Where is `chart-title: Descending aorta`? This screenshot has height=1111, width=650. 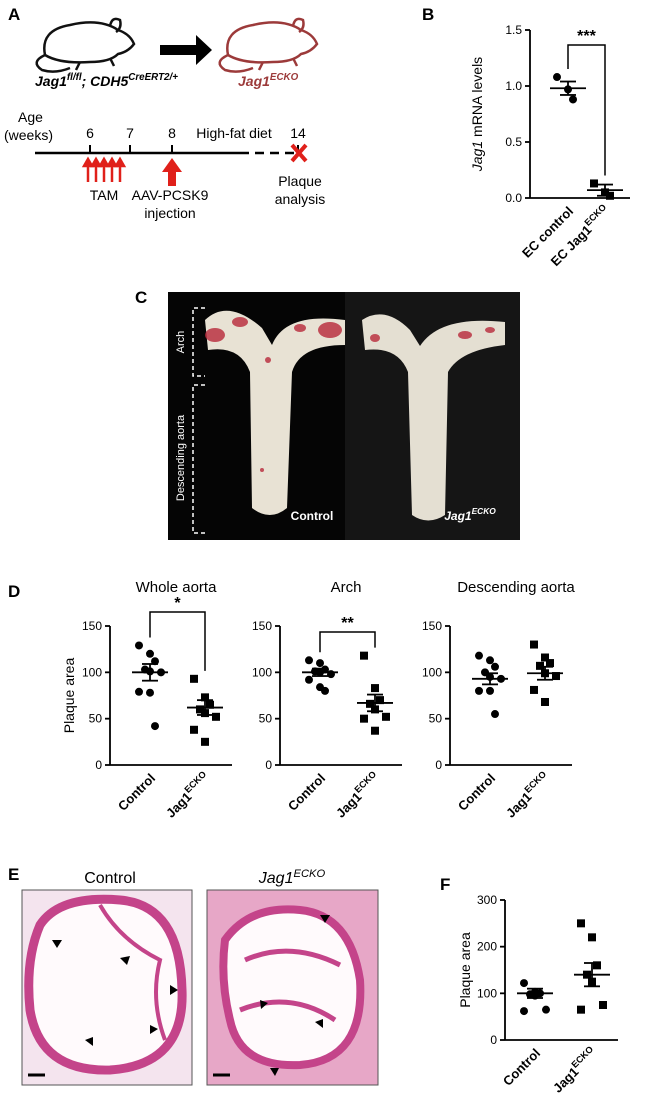
chart-title: Descending aorta is located at coordinates (516, 587).